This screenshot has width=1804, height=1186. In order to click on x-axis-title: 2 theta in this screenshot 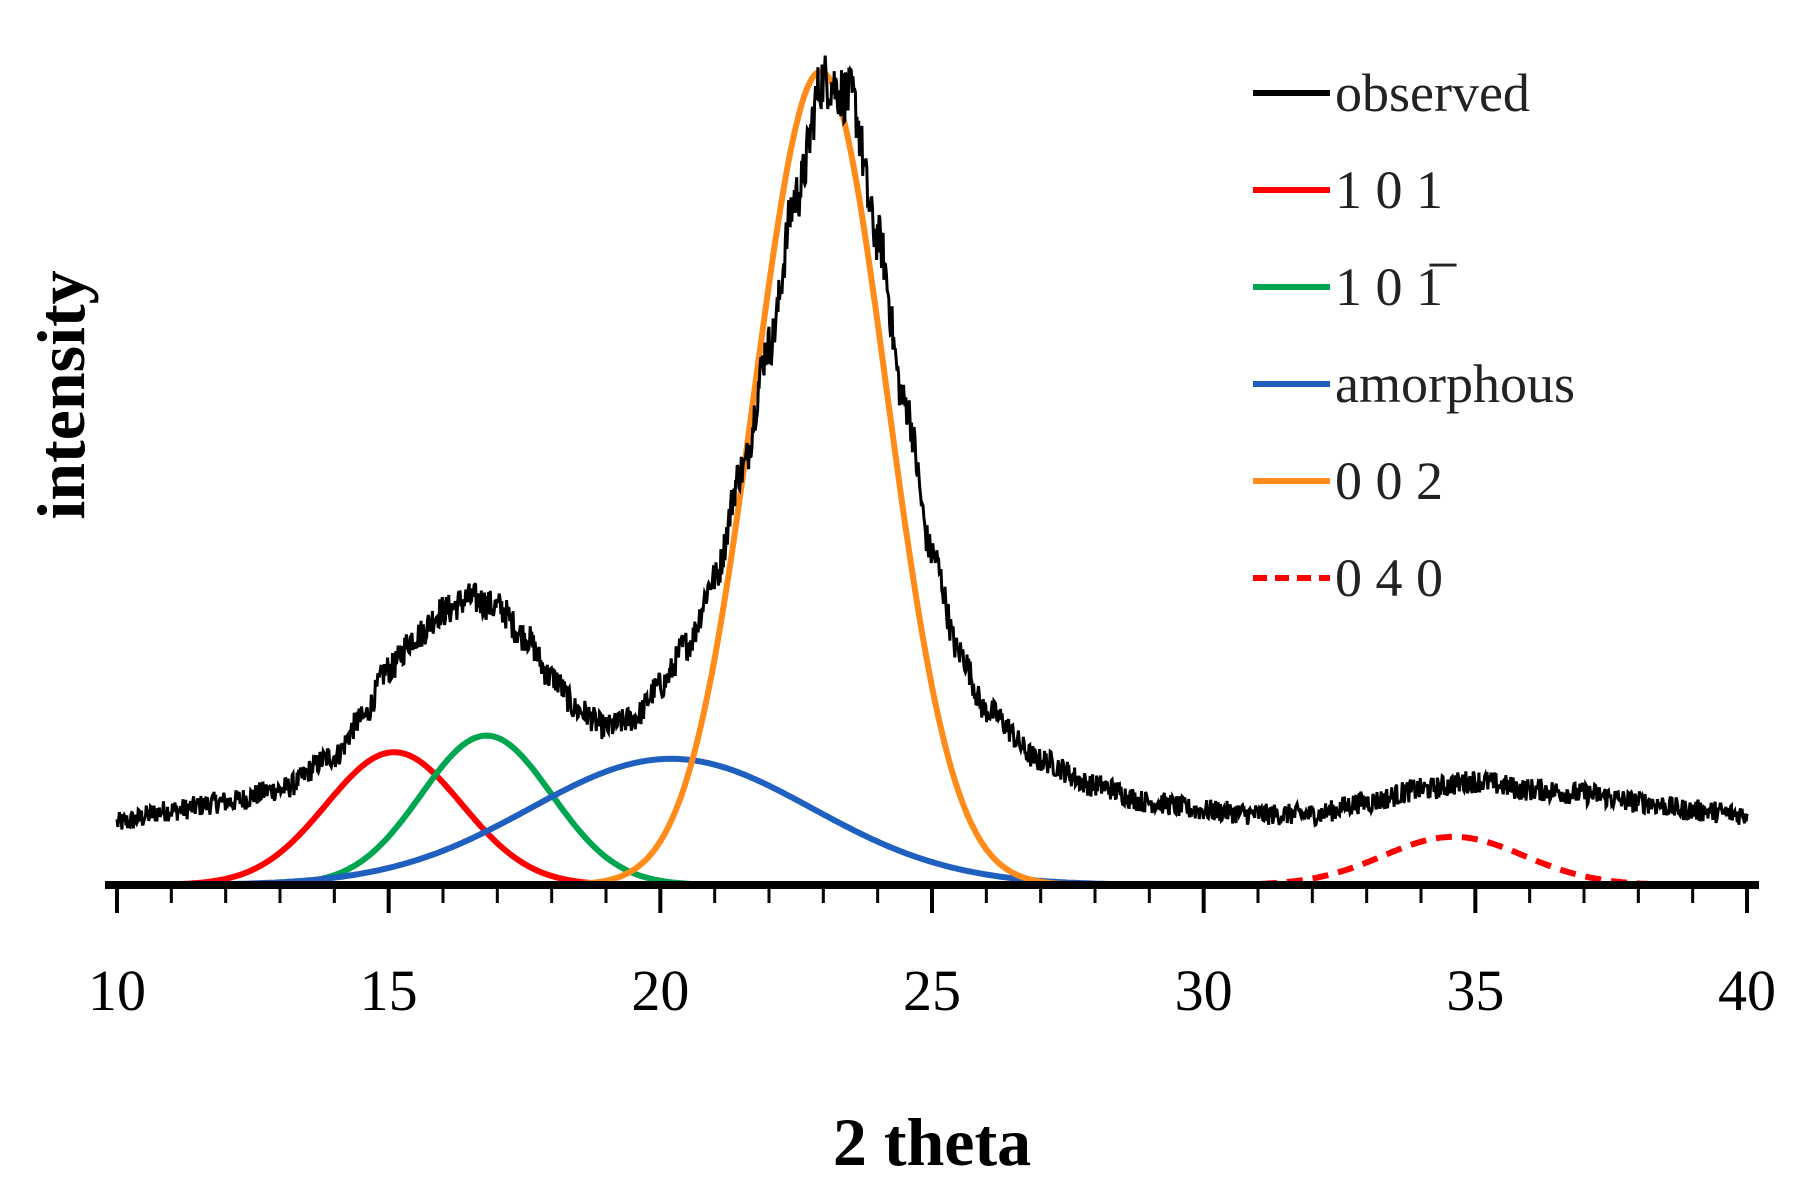, I will do `click(932, 1142)`.